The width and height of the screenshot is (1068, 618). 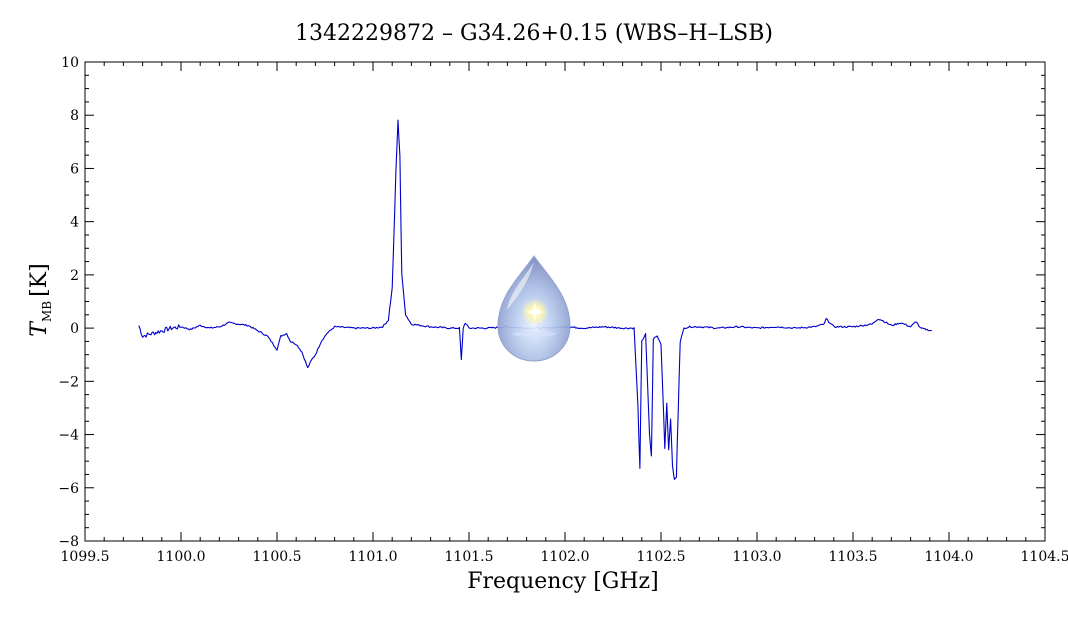 What do you see at coordinates (74, 276) in the screenshot?
I see `y-tick-label: 2` at bounding box center [74, 276].